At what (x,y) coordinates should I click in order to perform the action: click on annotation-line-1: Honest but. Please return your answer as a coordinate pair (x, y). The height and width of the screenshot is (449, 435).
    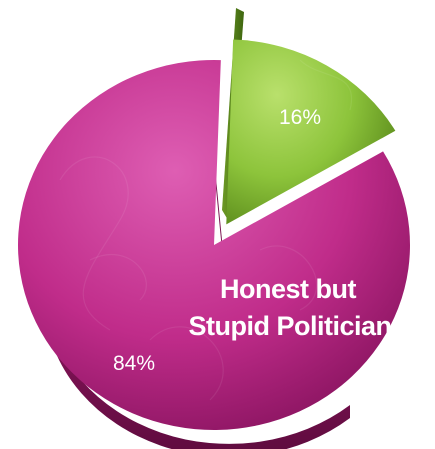
    Looking at the image, I should click on (288, 289).